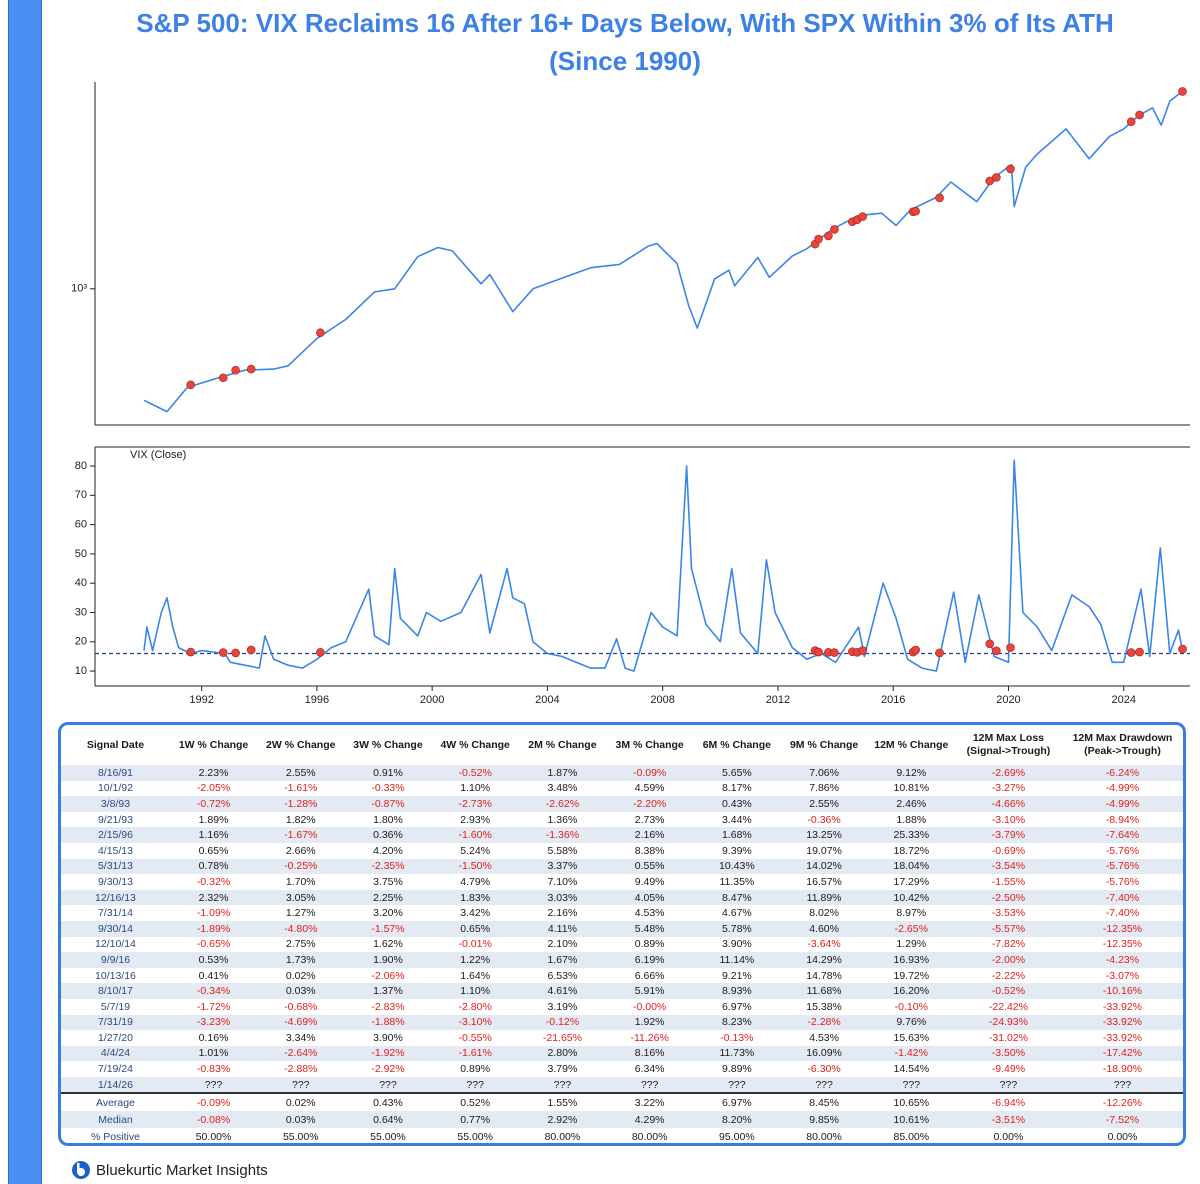  I want to click on table-cell: 8.02%, so click(824, 913).